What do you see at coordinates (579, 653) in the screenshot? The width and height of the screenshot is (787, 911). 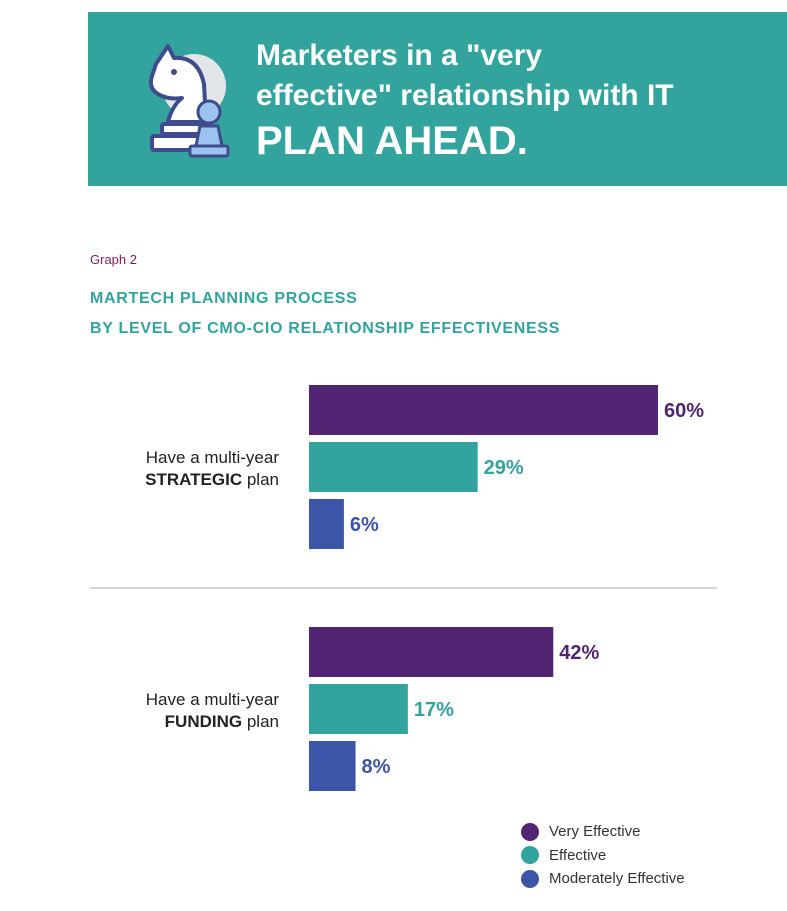 I see `data-label-funding-very-effective: 42%` at bounding box center [579, 653].